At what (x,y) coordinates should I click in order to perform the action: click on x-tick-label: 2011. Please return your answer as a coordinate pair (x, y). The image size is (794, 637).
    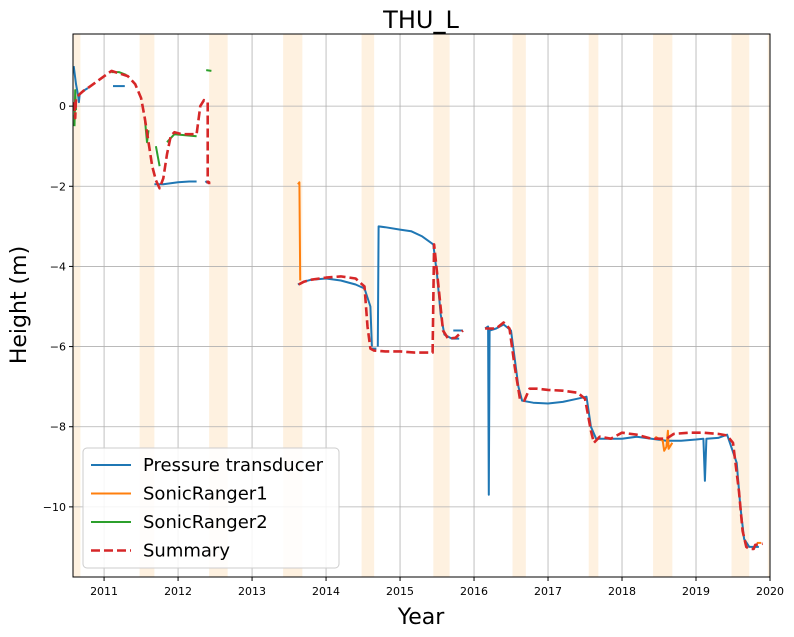
    Looking at the image, I should click on (104, 591).